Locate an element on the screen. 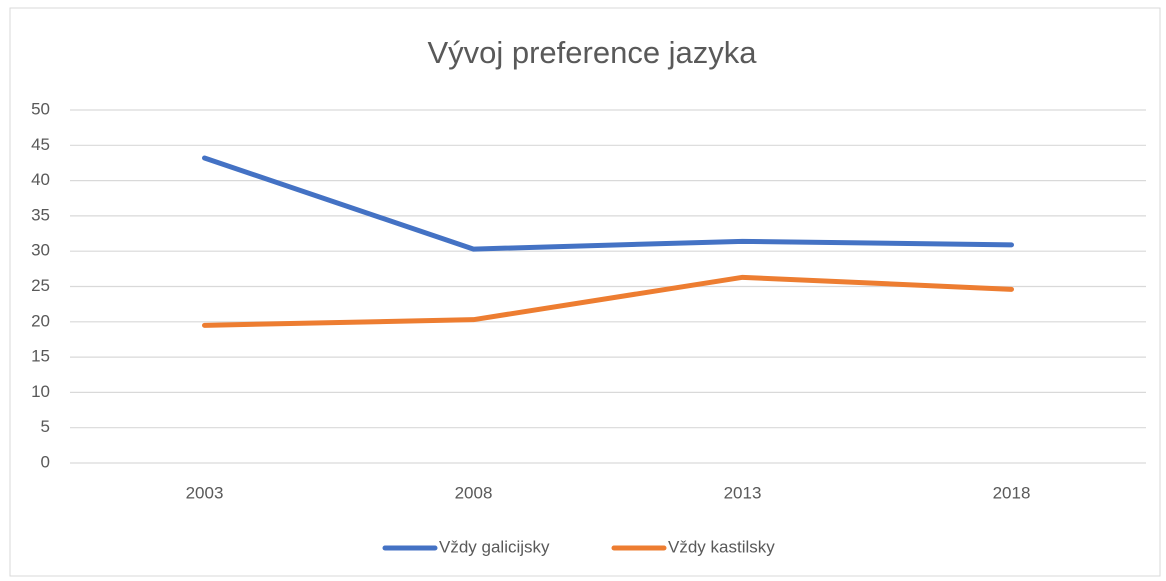 The height and width of the screenshot is (581, 1166). y-tick-label: 5 is located at coordinates (45, 426).